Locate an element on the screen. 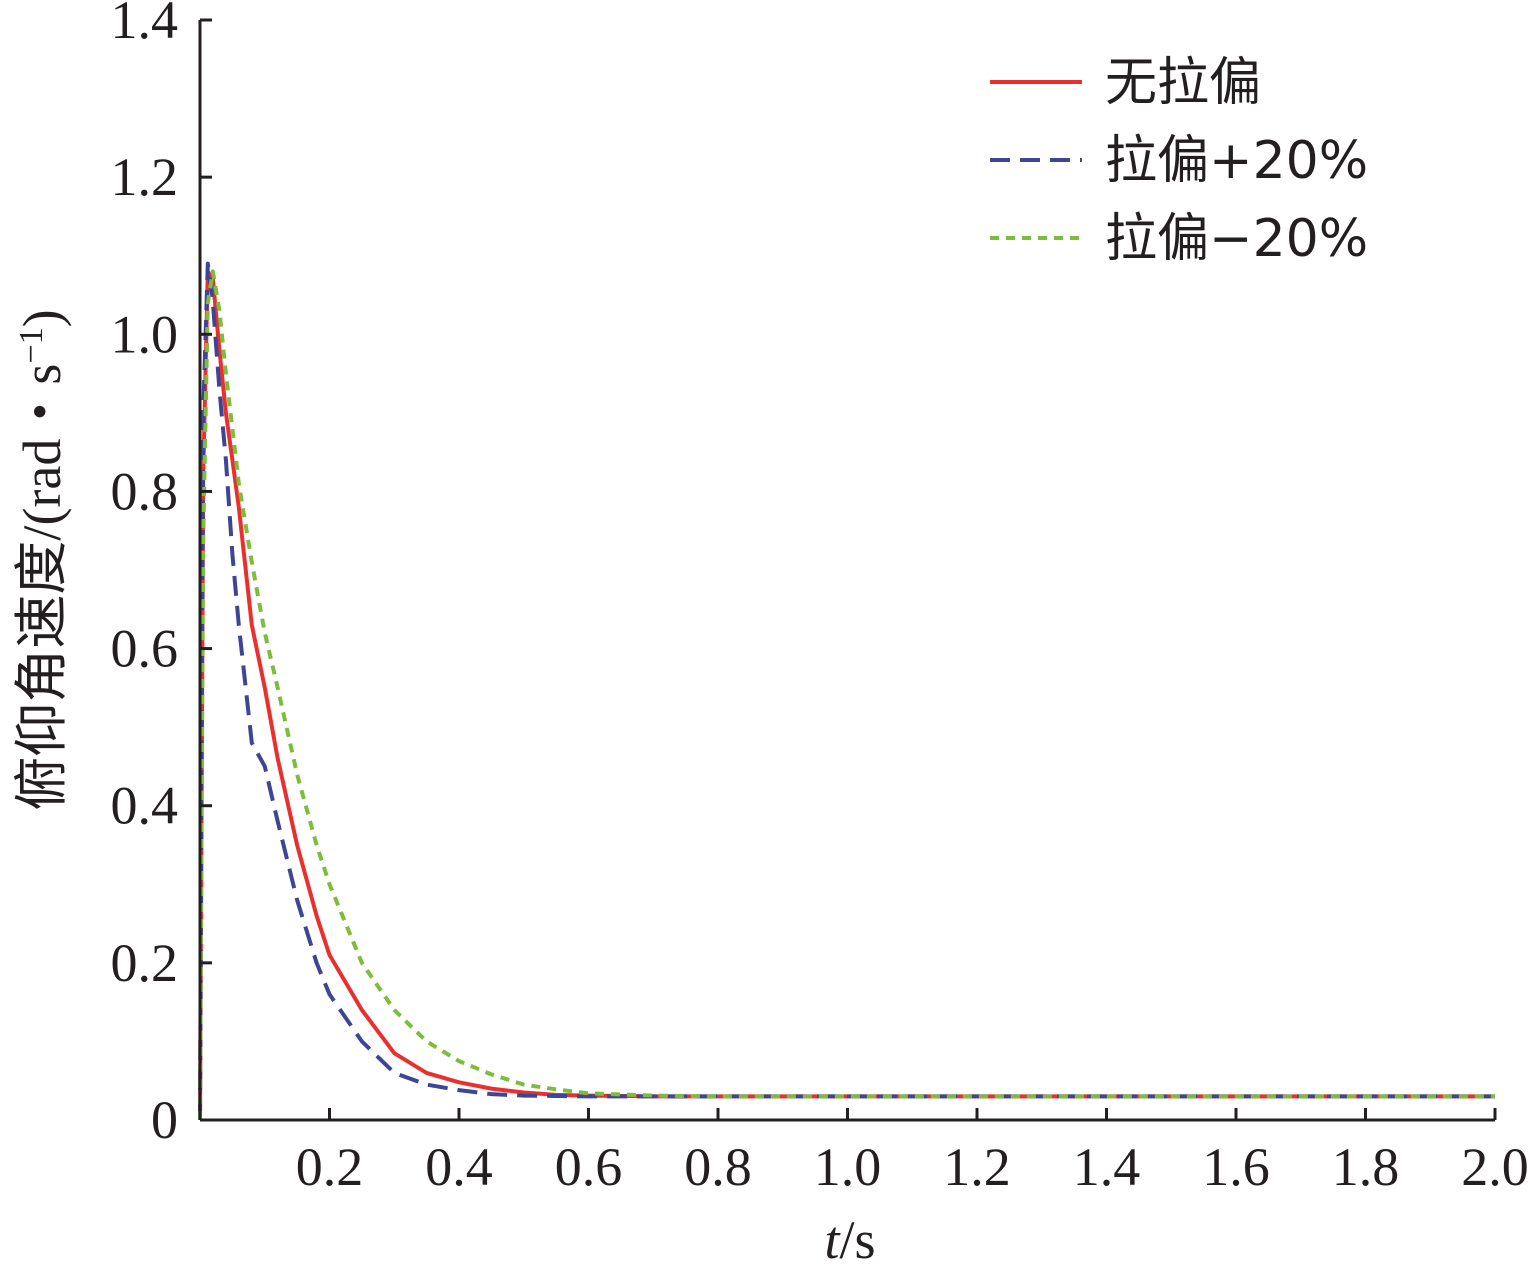  x-axis-label-unit: /s is located at coordinates (857, 1237).